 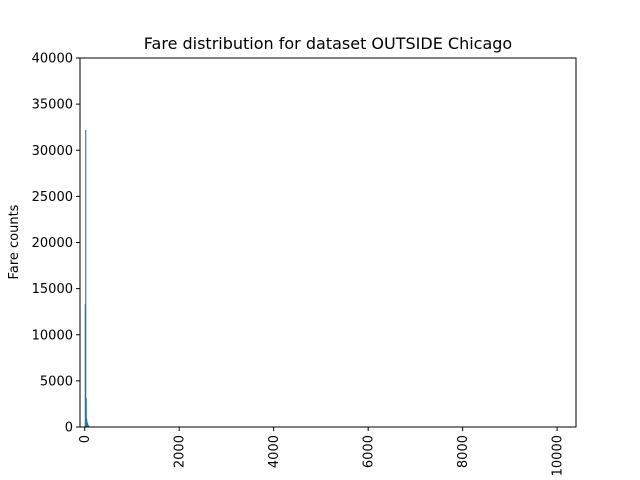 What do you see at coordinates (274, 451) in the screenshot?
I see `x-tick-label: 4000` at bounding box center [274, 451].